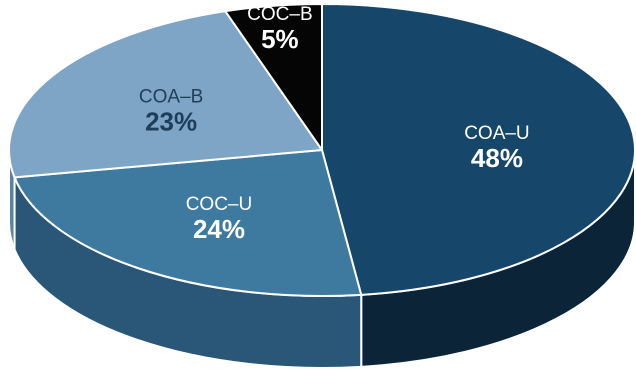 Image resolution: width=636 pixels, height=375 pixels. What do you see at coordinates (280, 39) in the screenshot?
I see `slice-value-coc-b: 5%` at bounding box center [280, 39].